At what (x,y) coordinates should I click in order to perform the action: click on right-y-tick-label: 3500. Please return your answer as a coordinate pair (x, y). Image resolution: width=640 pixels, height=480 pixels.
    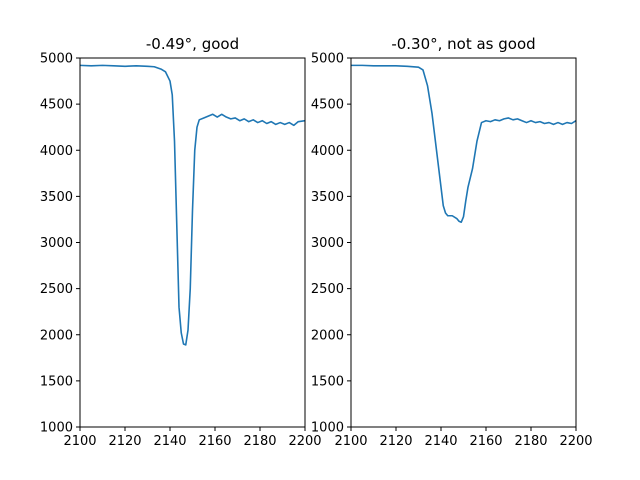
    Looking at the image, I should click on (327, 197).